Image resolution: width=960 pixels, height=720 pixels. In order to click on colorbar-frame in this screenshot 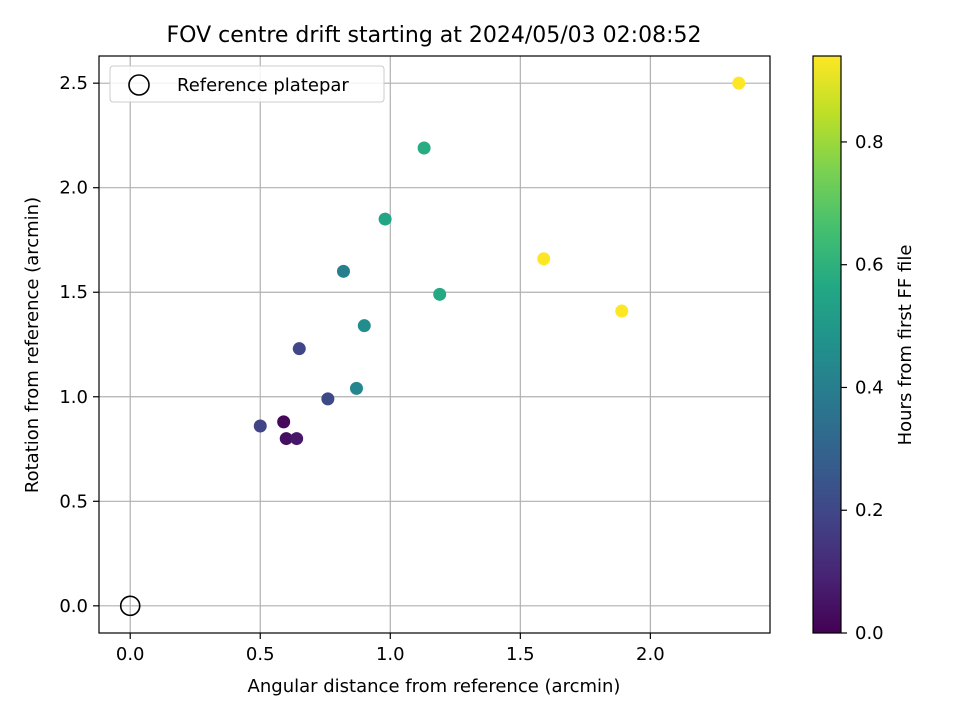, I will do `click(827, 344)`.